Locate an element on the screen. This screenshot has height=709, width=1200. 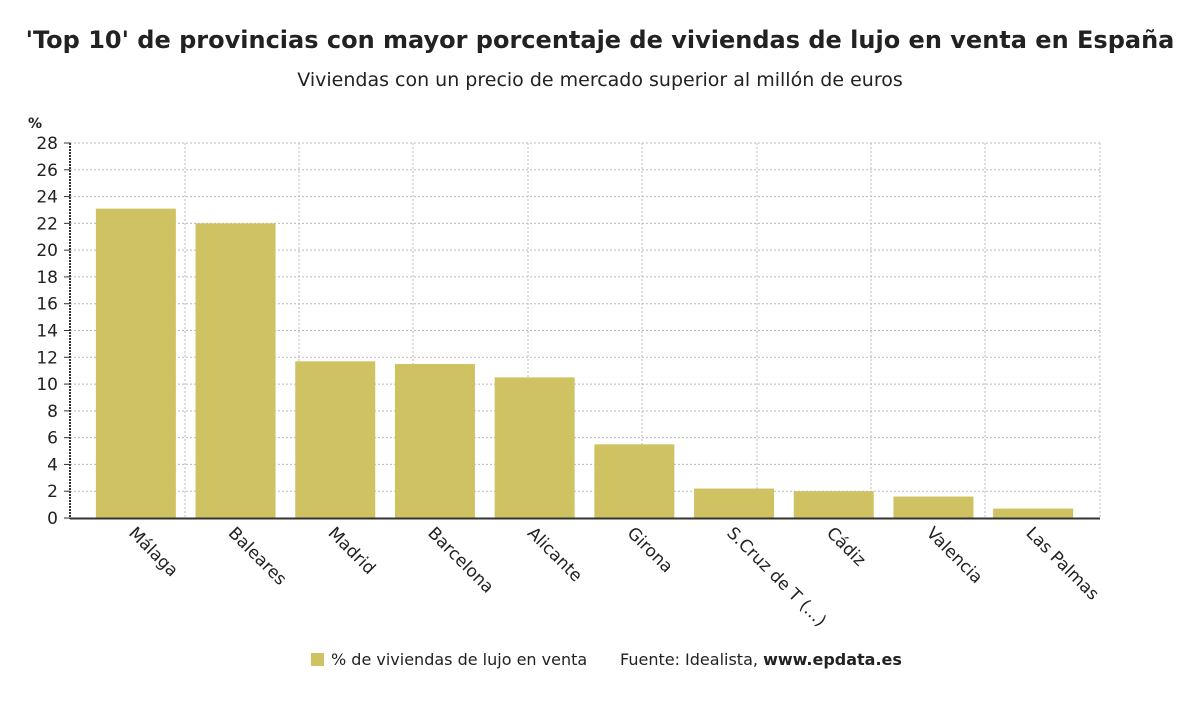
x-tick-label: Baleares is located at coordinates (257, 556).